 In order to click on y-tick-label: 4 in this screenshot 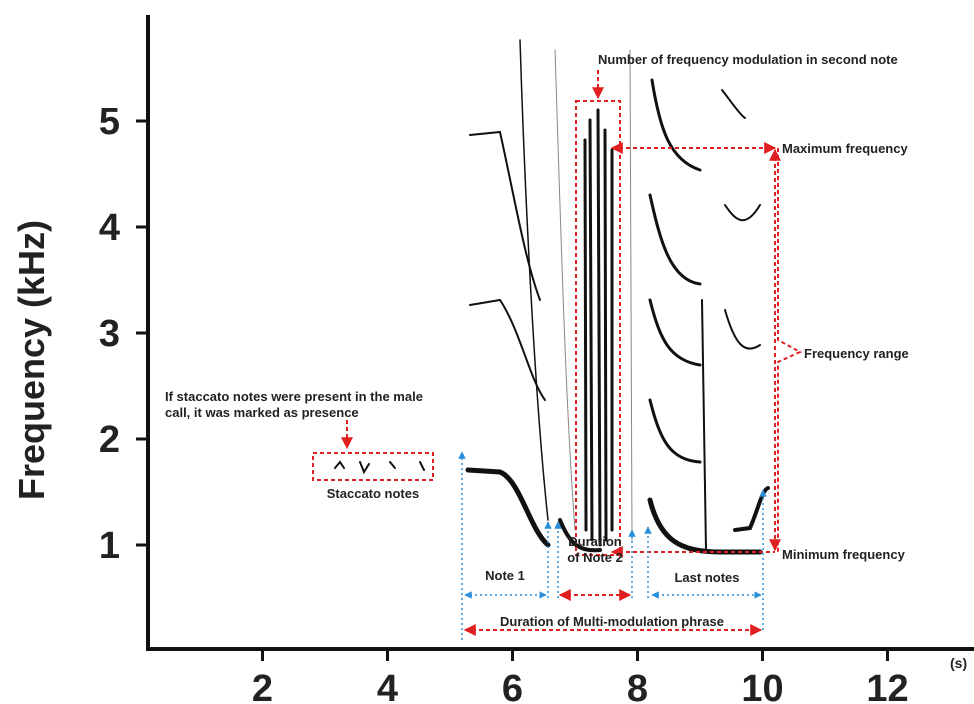, I will do `click(109, 228)`.